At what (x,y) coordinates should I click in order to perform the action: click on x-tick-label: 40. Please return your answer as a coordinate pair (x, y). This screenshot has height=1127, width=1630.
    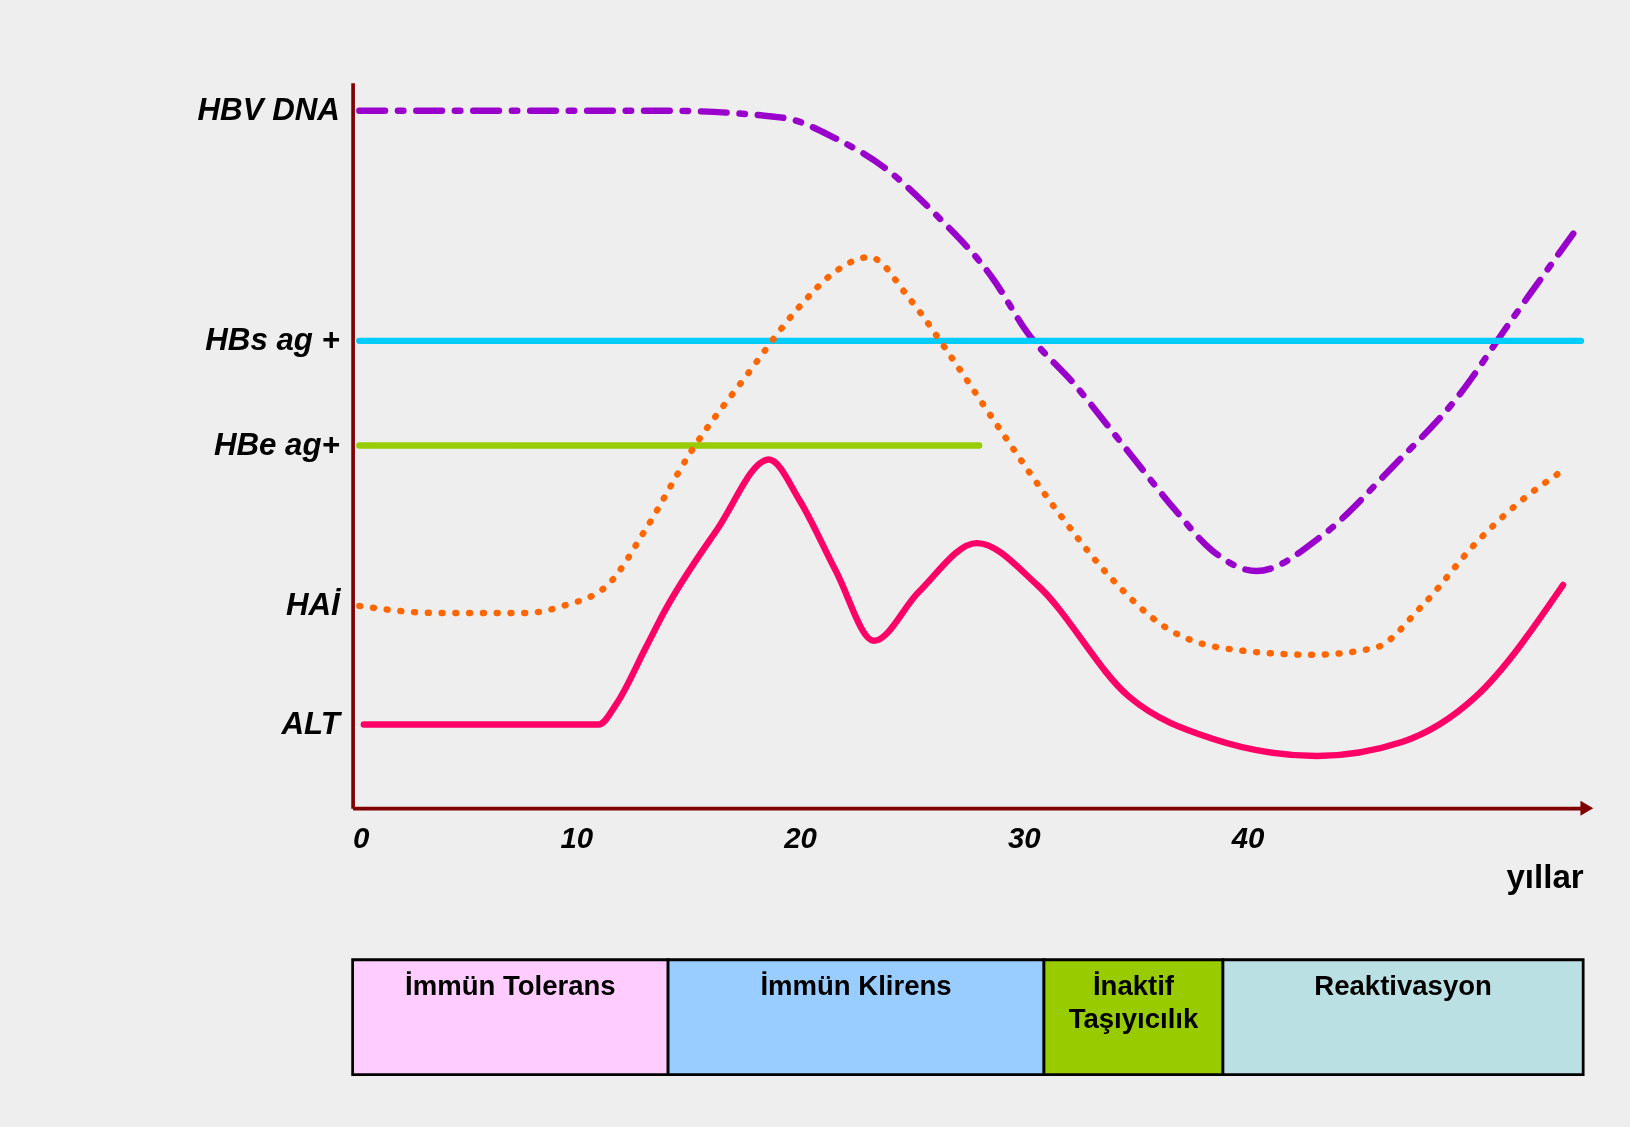
    Looking at the image, I should click on (1248, 838).